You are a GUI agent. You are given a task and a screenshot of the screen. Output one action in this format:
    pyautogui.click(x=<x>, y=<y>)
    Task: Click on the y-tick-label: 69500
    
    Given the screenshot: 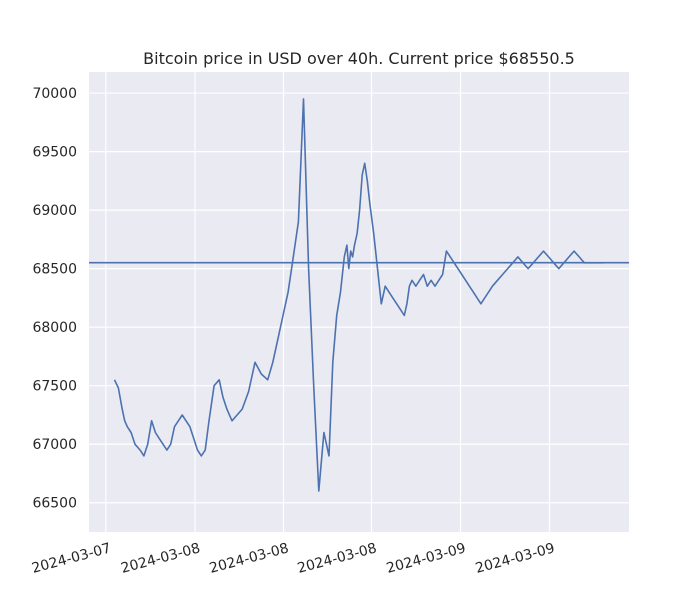 What is the action you would take?
    pyautogui.click(x=54, y=153)
    